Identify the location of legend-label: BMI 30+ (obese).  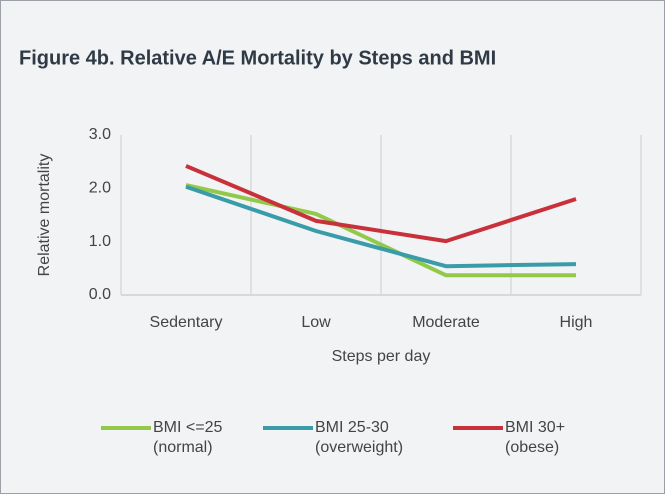
(535, 437).